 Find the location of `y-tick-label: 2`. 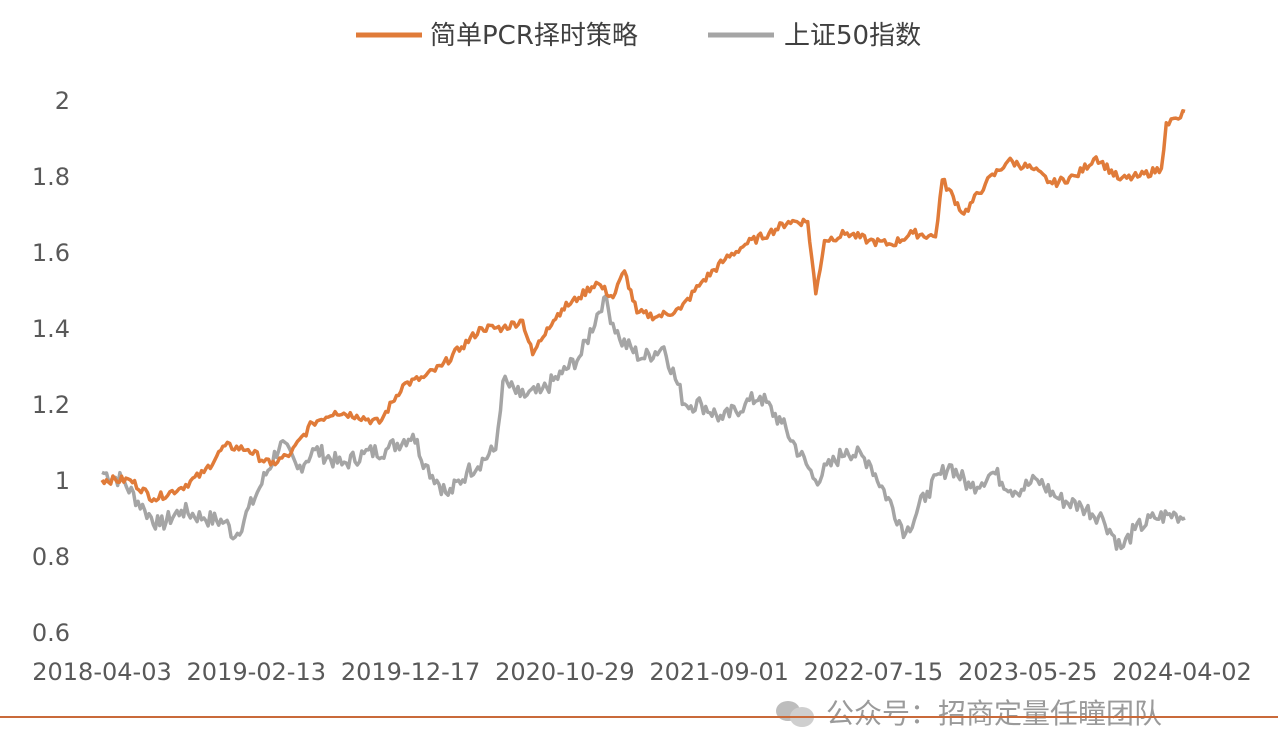

y-tick-label: 2 is located at coordinates (62, 101).